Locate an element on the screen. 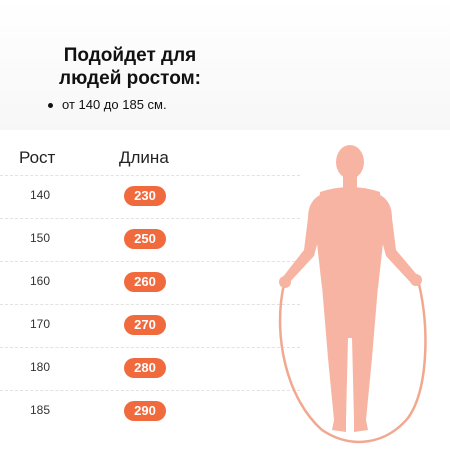 The height and width of the screenshot is (464, 450). row-height: 160 is located at coordinates (40, 281).